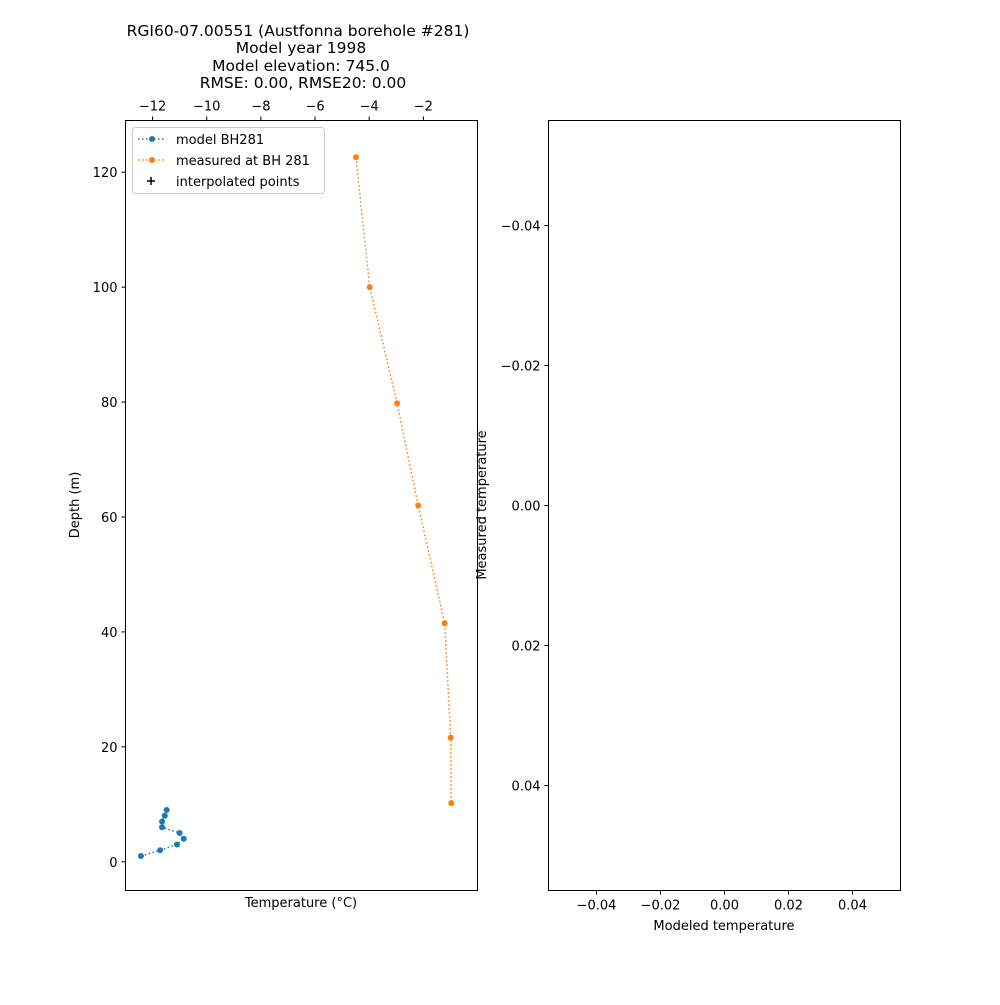 The height and width of the screenshot is (1005, 1000). What do you see at coordinates (243, 161) in the screenshot?
I see `legend-label-measured: measured at BH 281` at bounding box center [243, 161].